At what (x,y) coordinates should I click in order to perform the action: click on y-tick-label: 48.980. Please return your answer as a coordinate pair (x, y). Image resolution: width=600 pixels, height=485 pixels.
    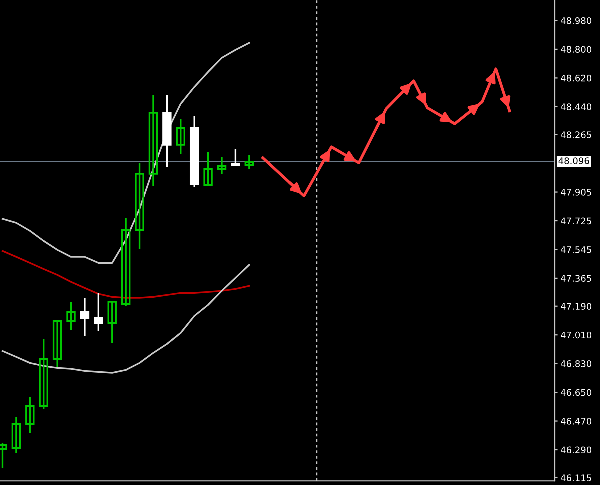
    Looking at the image, I should click on (576, 20).